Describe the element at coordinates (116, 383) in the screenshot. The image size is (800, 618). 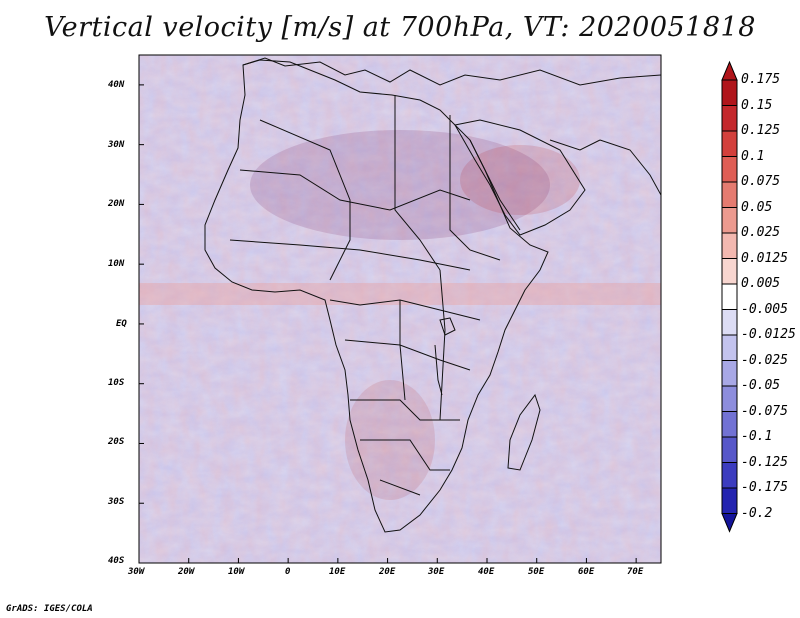
I see `lat-tick-label: 10S` at that location.